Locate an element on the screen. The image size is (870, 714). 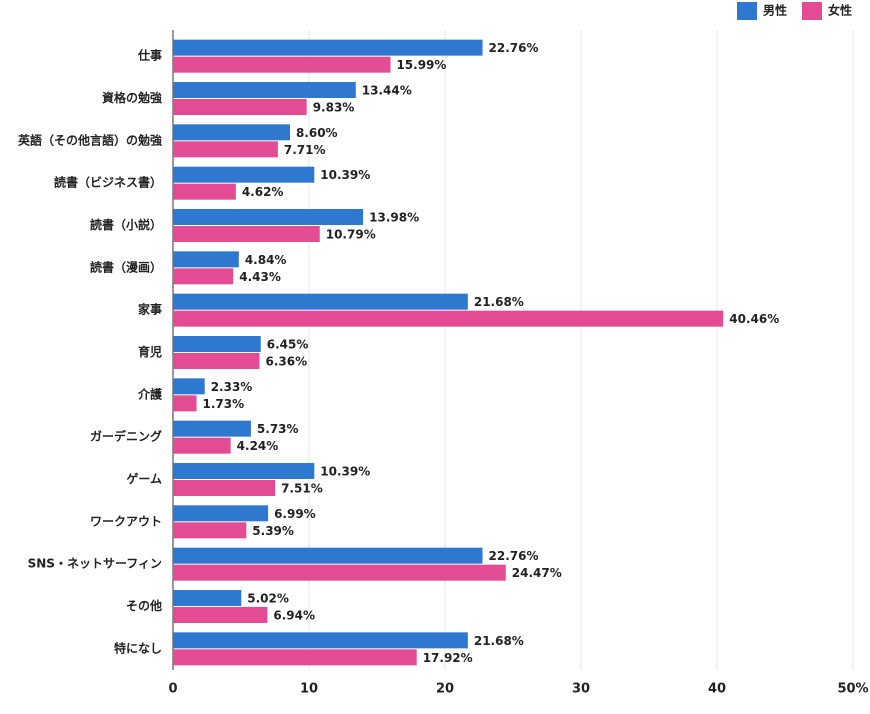
legend-label: 女性 is located at coordinates (840, 10).